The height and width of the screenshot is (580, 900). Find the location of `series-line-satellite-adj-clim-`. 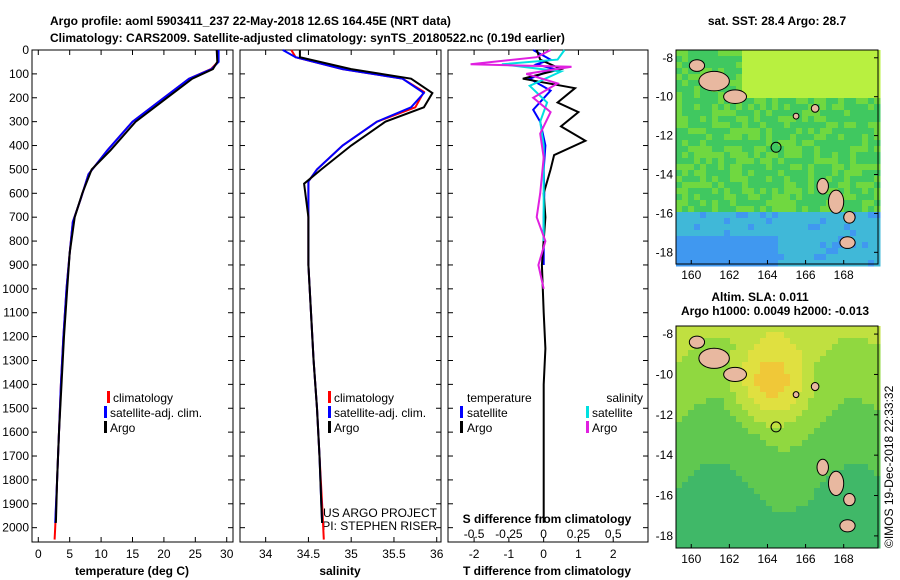

series-line-satellite-adj-clim- is located at coordinates (354, 286).